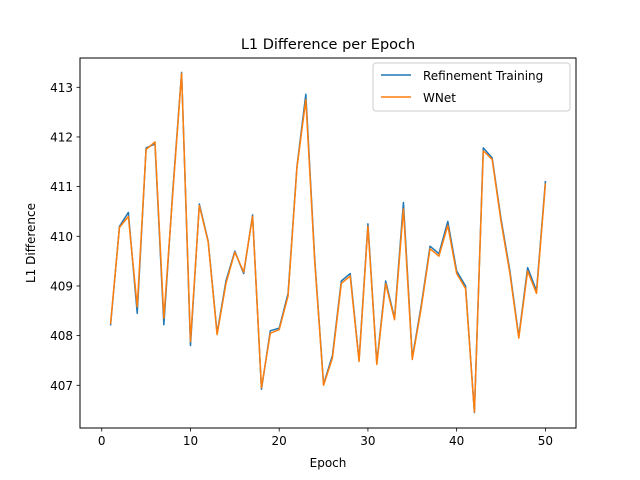  What do you see at coordinates (545, 441) in the screenshot?
I see `x-tick-label: 50` at bounding box center [545, 441].